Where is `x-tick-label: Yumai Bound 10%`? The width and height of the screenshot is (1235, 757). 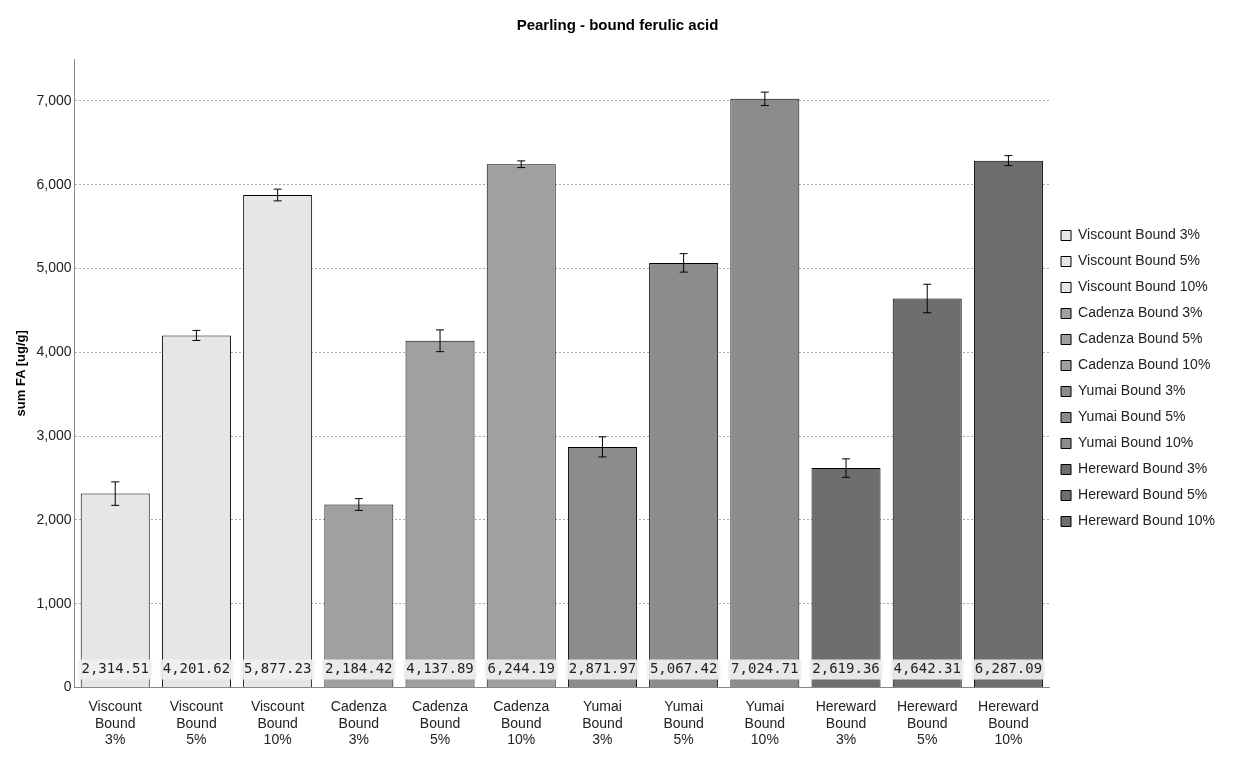 x-tick-label: Yumai Bound 10% is located at coordinates (765, 722).